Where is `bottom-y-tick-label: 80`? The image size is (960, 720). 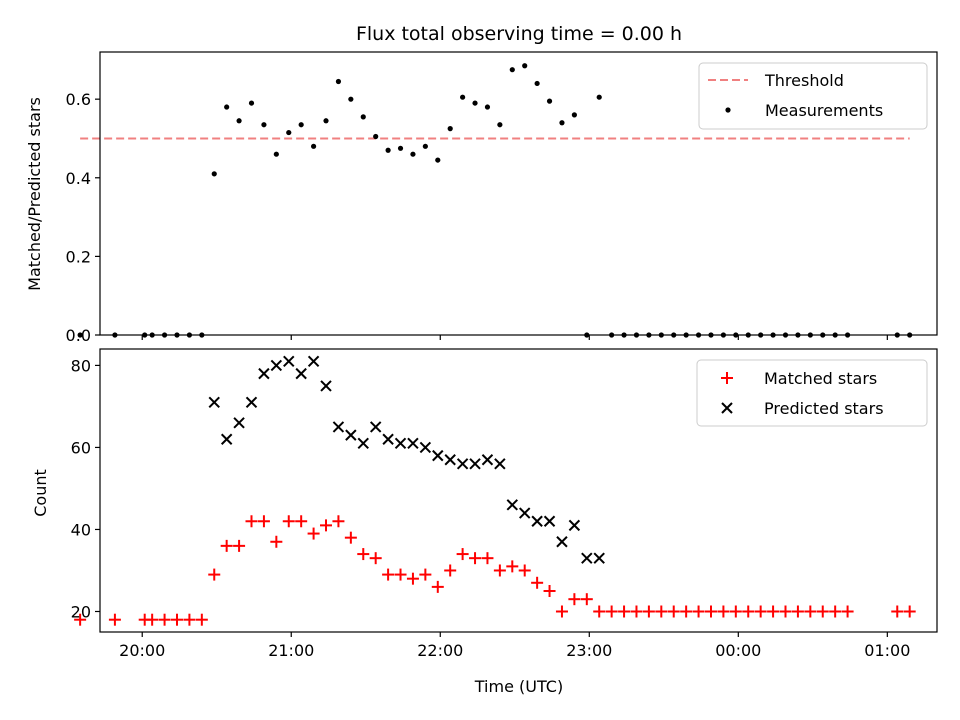
bottom-y-tick-label: 80 is located at coordinates (81, 365).